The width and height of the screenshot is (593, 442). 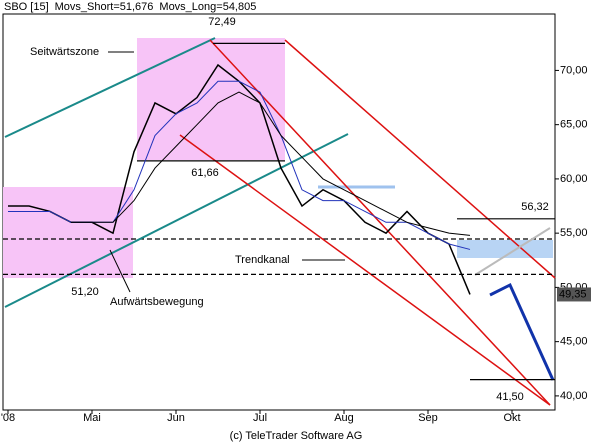 I want to click on last-price-label: 49,35, so click(x=573, y=294).